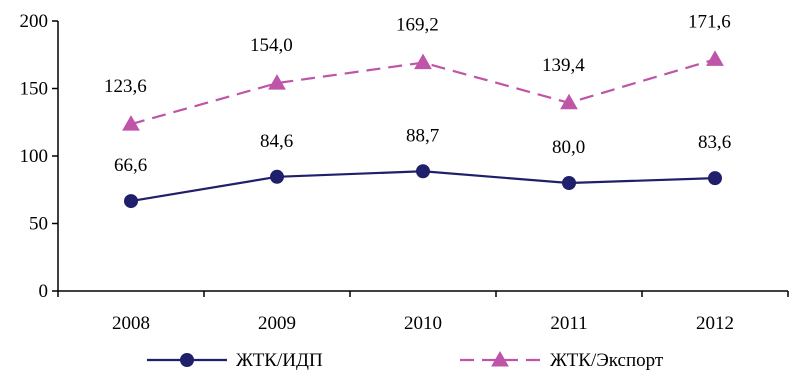  Describe the element at coordinates (405, 360) in the screenshot. I see `legend: ЖТК/ИДП ЖТК/Экспорт` at that location.